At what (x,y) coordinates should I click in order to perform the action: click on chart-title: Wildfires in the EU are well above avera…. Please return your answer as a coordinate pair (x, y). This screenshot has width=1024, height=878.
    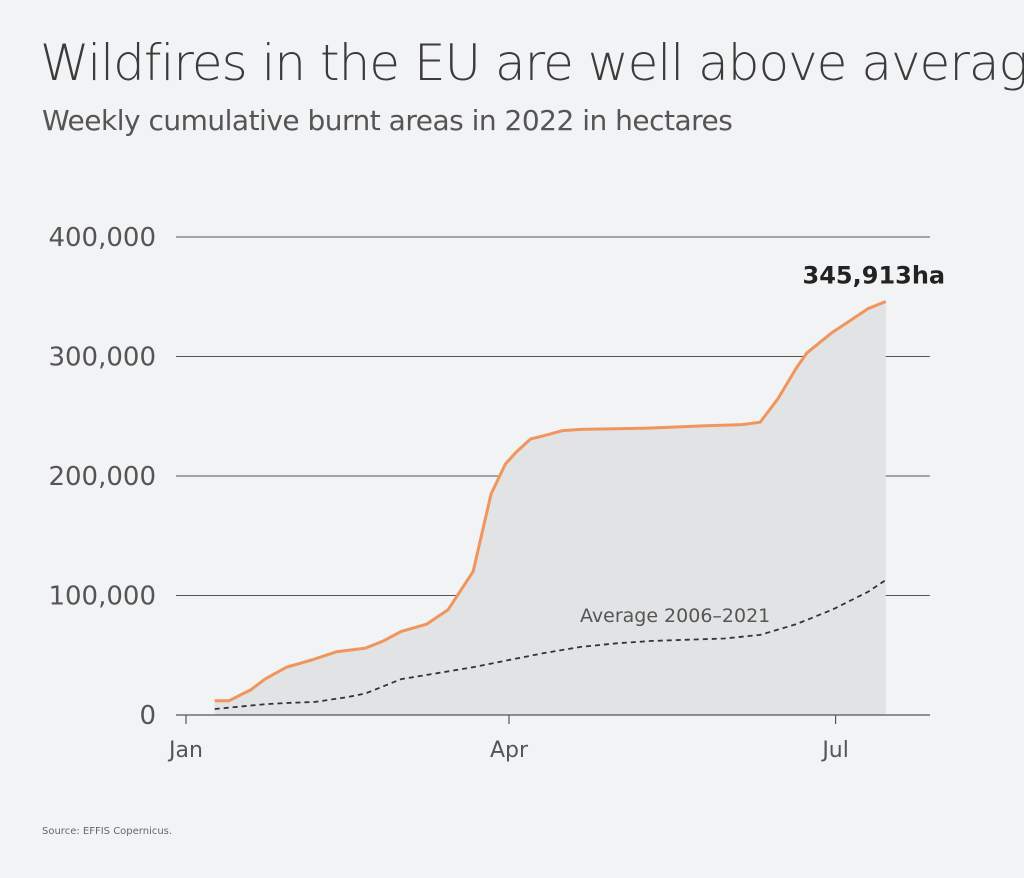
    Looking at the image, I should click on (532, 63).